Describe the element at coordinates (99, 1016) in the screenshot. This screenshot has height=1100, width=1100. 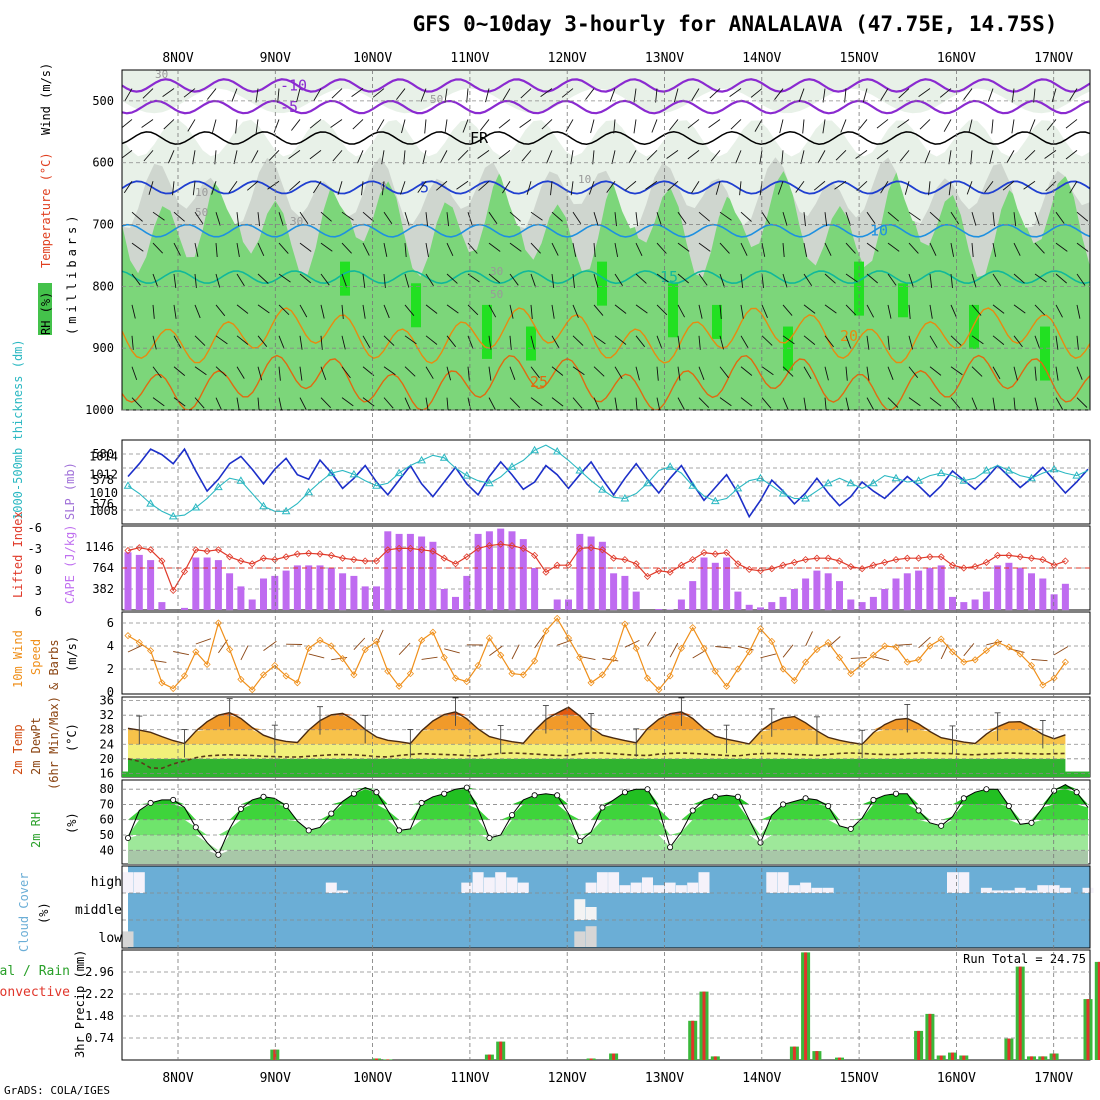
I see `precip-tick-label: 1.48` at that location.